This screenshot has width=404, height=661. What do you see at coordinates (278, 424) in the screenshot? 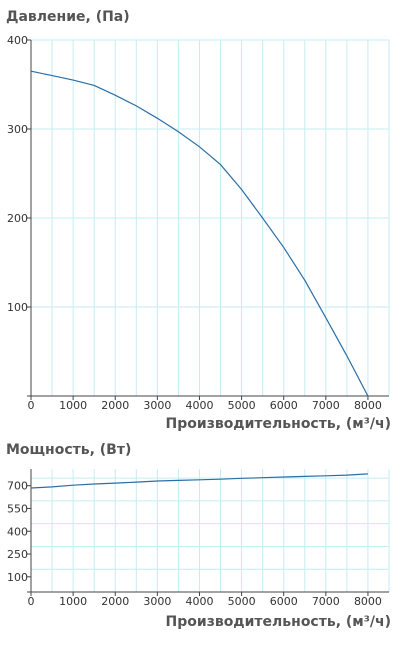
I see `pressure-x-axis-label: Производительность, (м³/ч)` at bounding box center [278, 424].